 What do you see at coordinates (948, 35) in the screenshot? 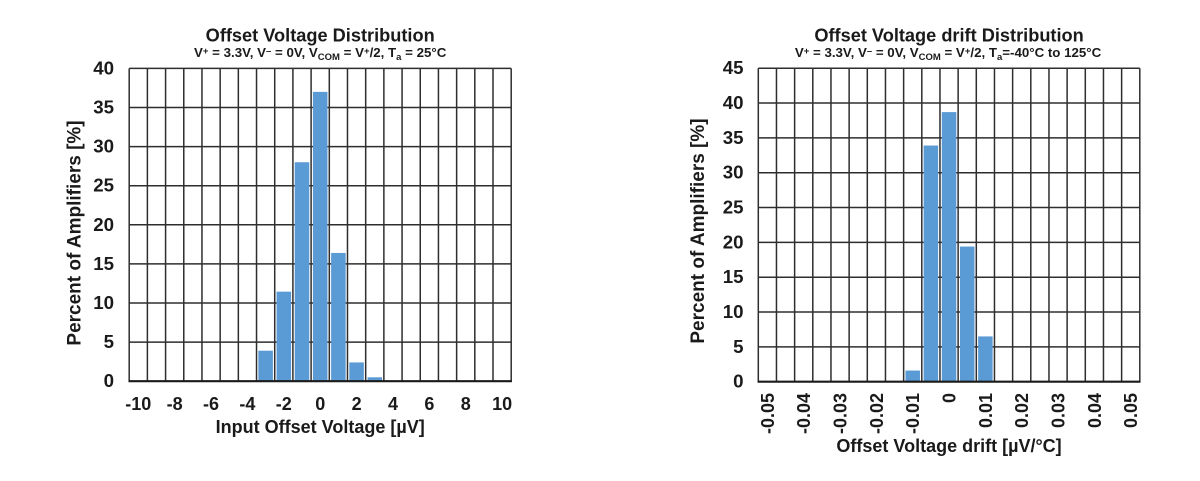
I see `svg-text:Offset Voltage drift Distribut: Offset Voltage drift Distribution` at bounding box center [948, 35].